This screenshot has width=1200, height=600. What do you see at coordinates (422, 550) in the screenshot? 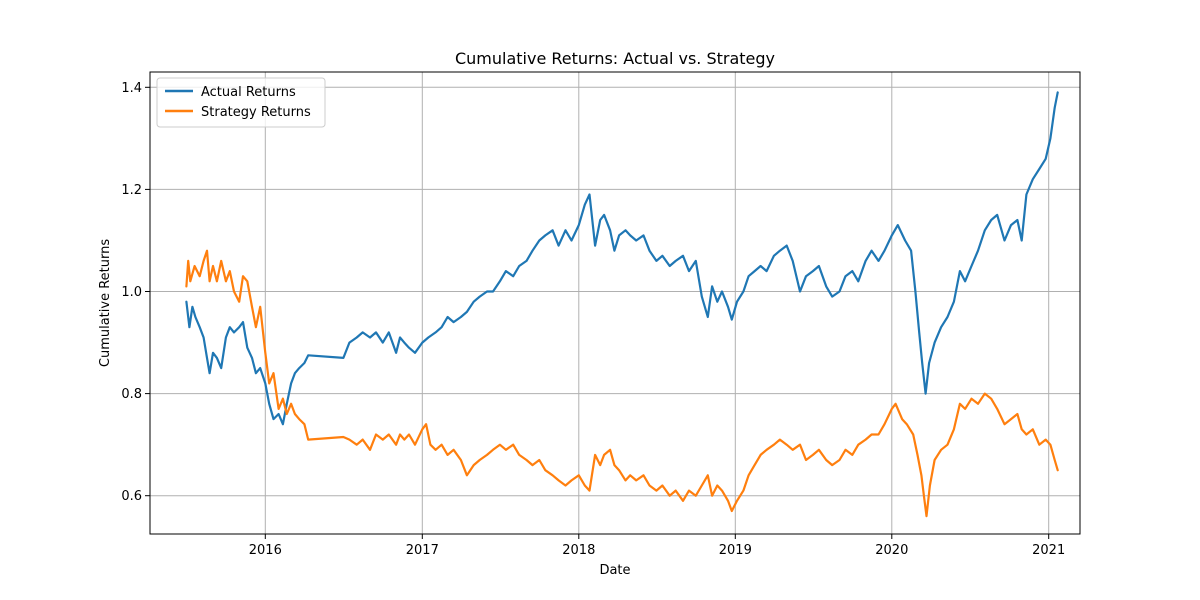
I see `x-tick-label: 2017` at bounding box center [422, 550].